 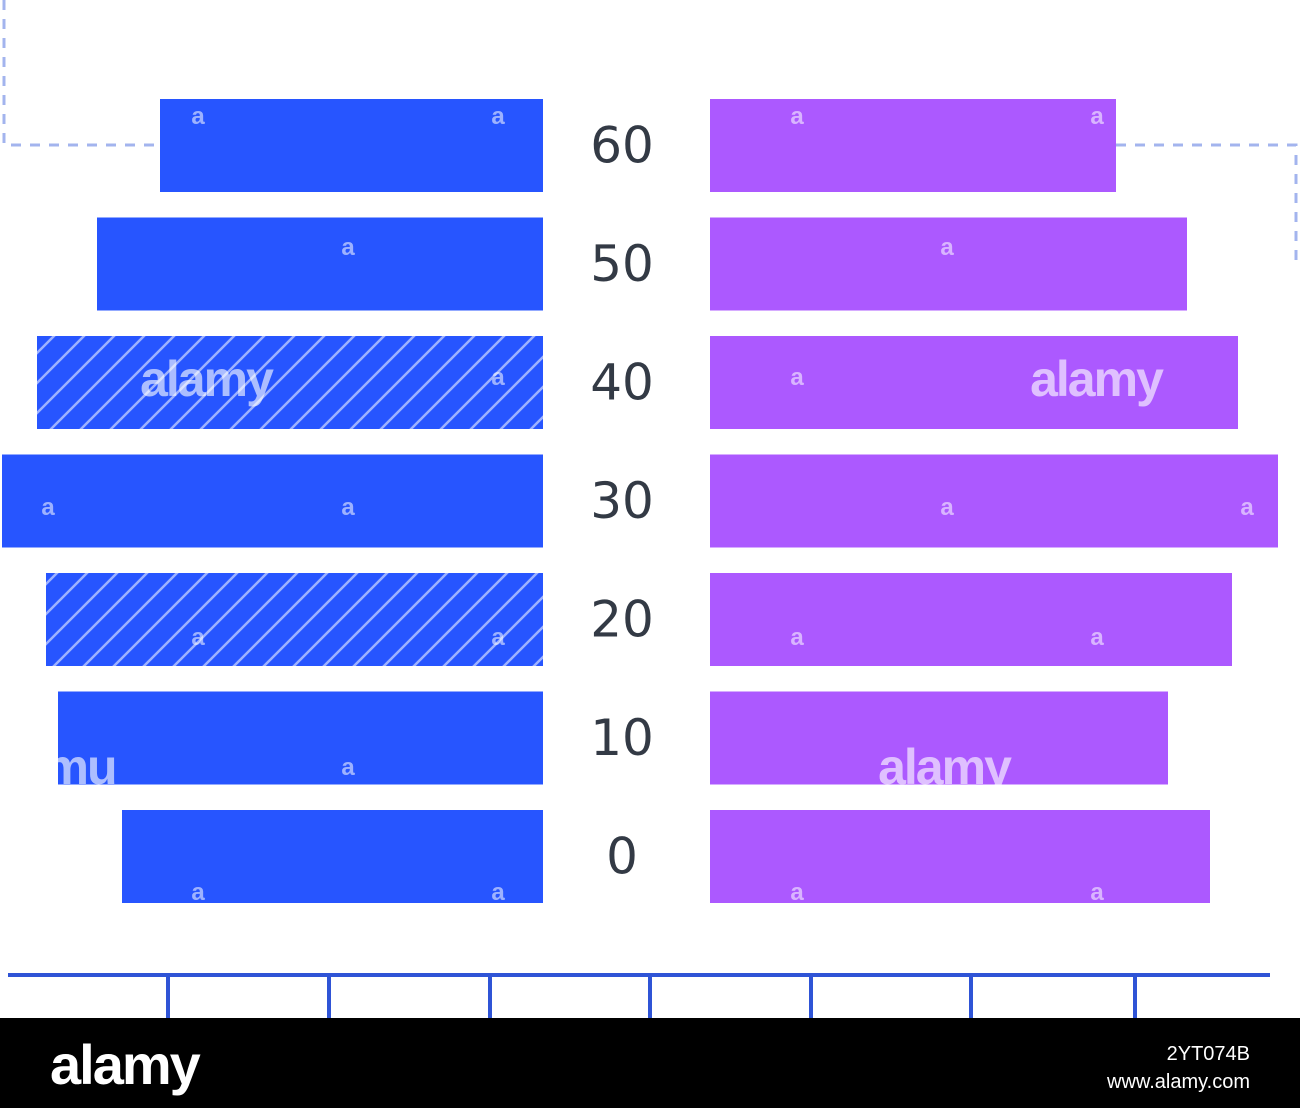 I want to click on guide-line-right, so click(x=1207, y=205).